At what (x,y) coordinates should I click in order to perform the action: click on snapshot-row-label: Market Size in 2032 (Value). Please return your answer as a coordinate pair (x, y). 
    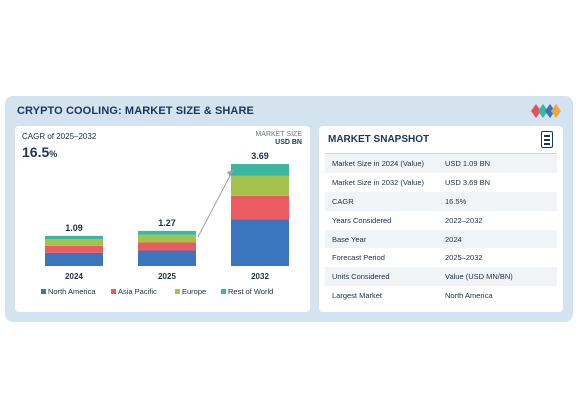
    Looking at the image, I should click on (378, 182).